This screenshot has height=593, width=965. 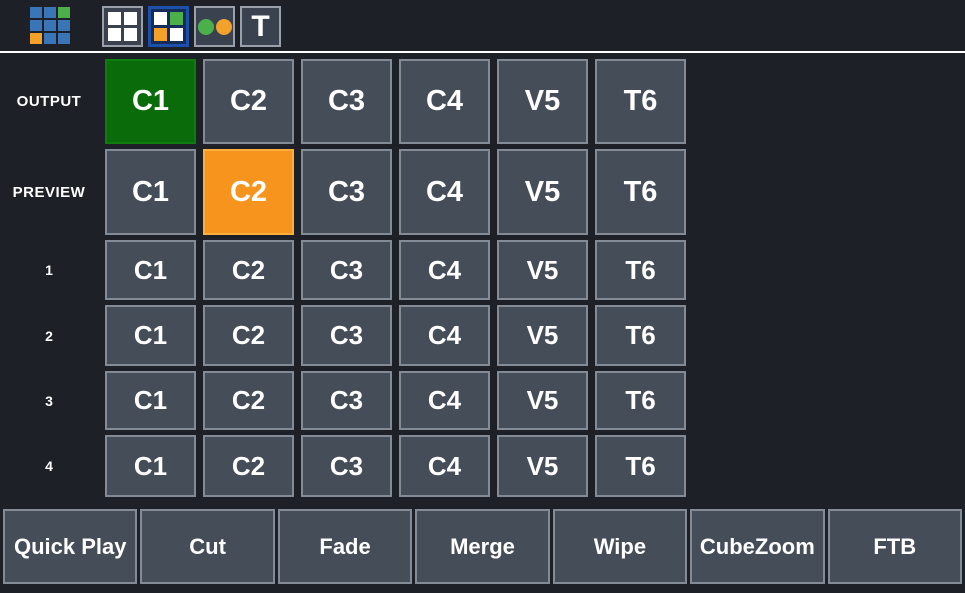 I want to click on preview-c3-button: C3, so click(x=346, y=192).